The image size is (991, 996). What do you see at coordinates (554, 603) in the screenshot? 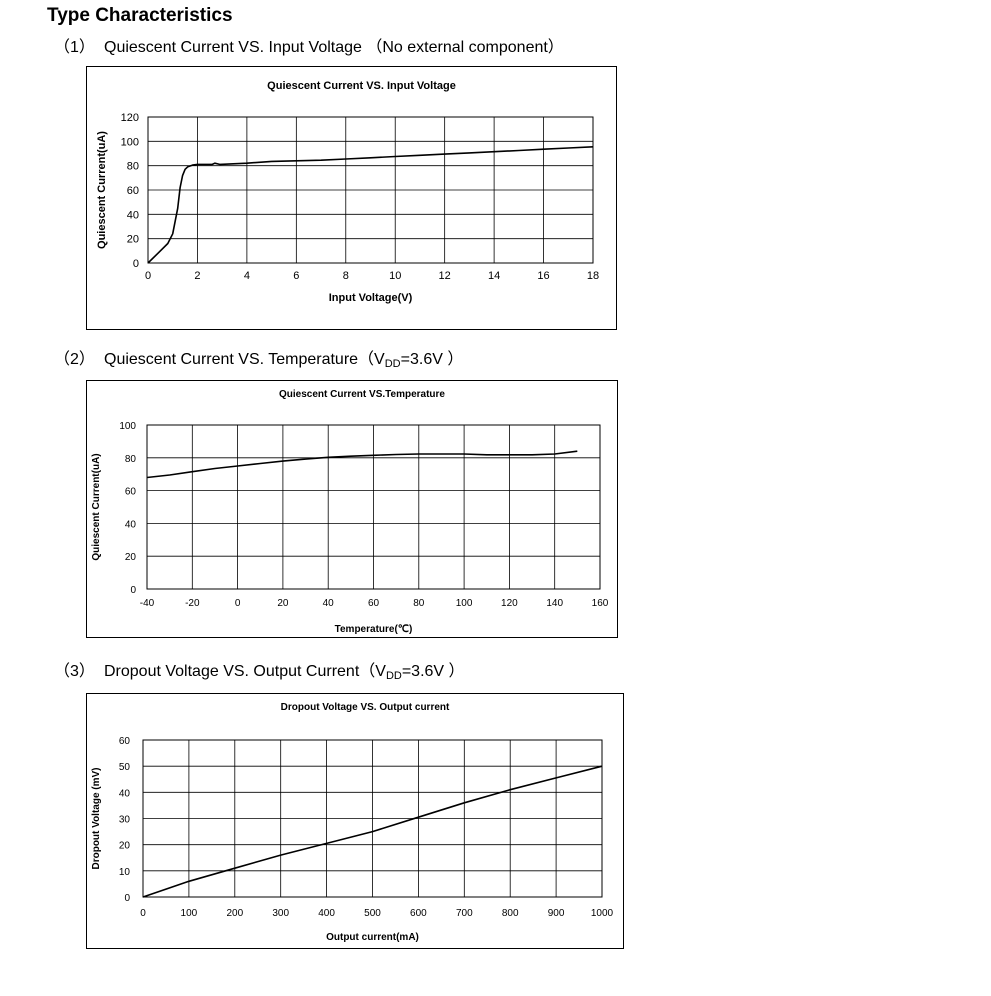
I see `x-tick-label: 140` at bounding box center [554, 603].